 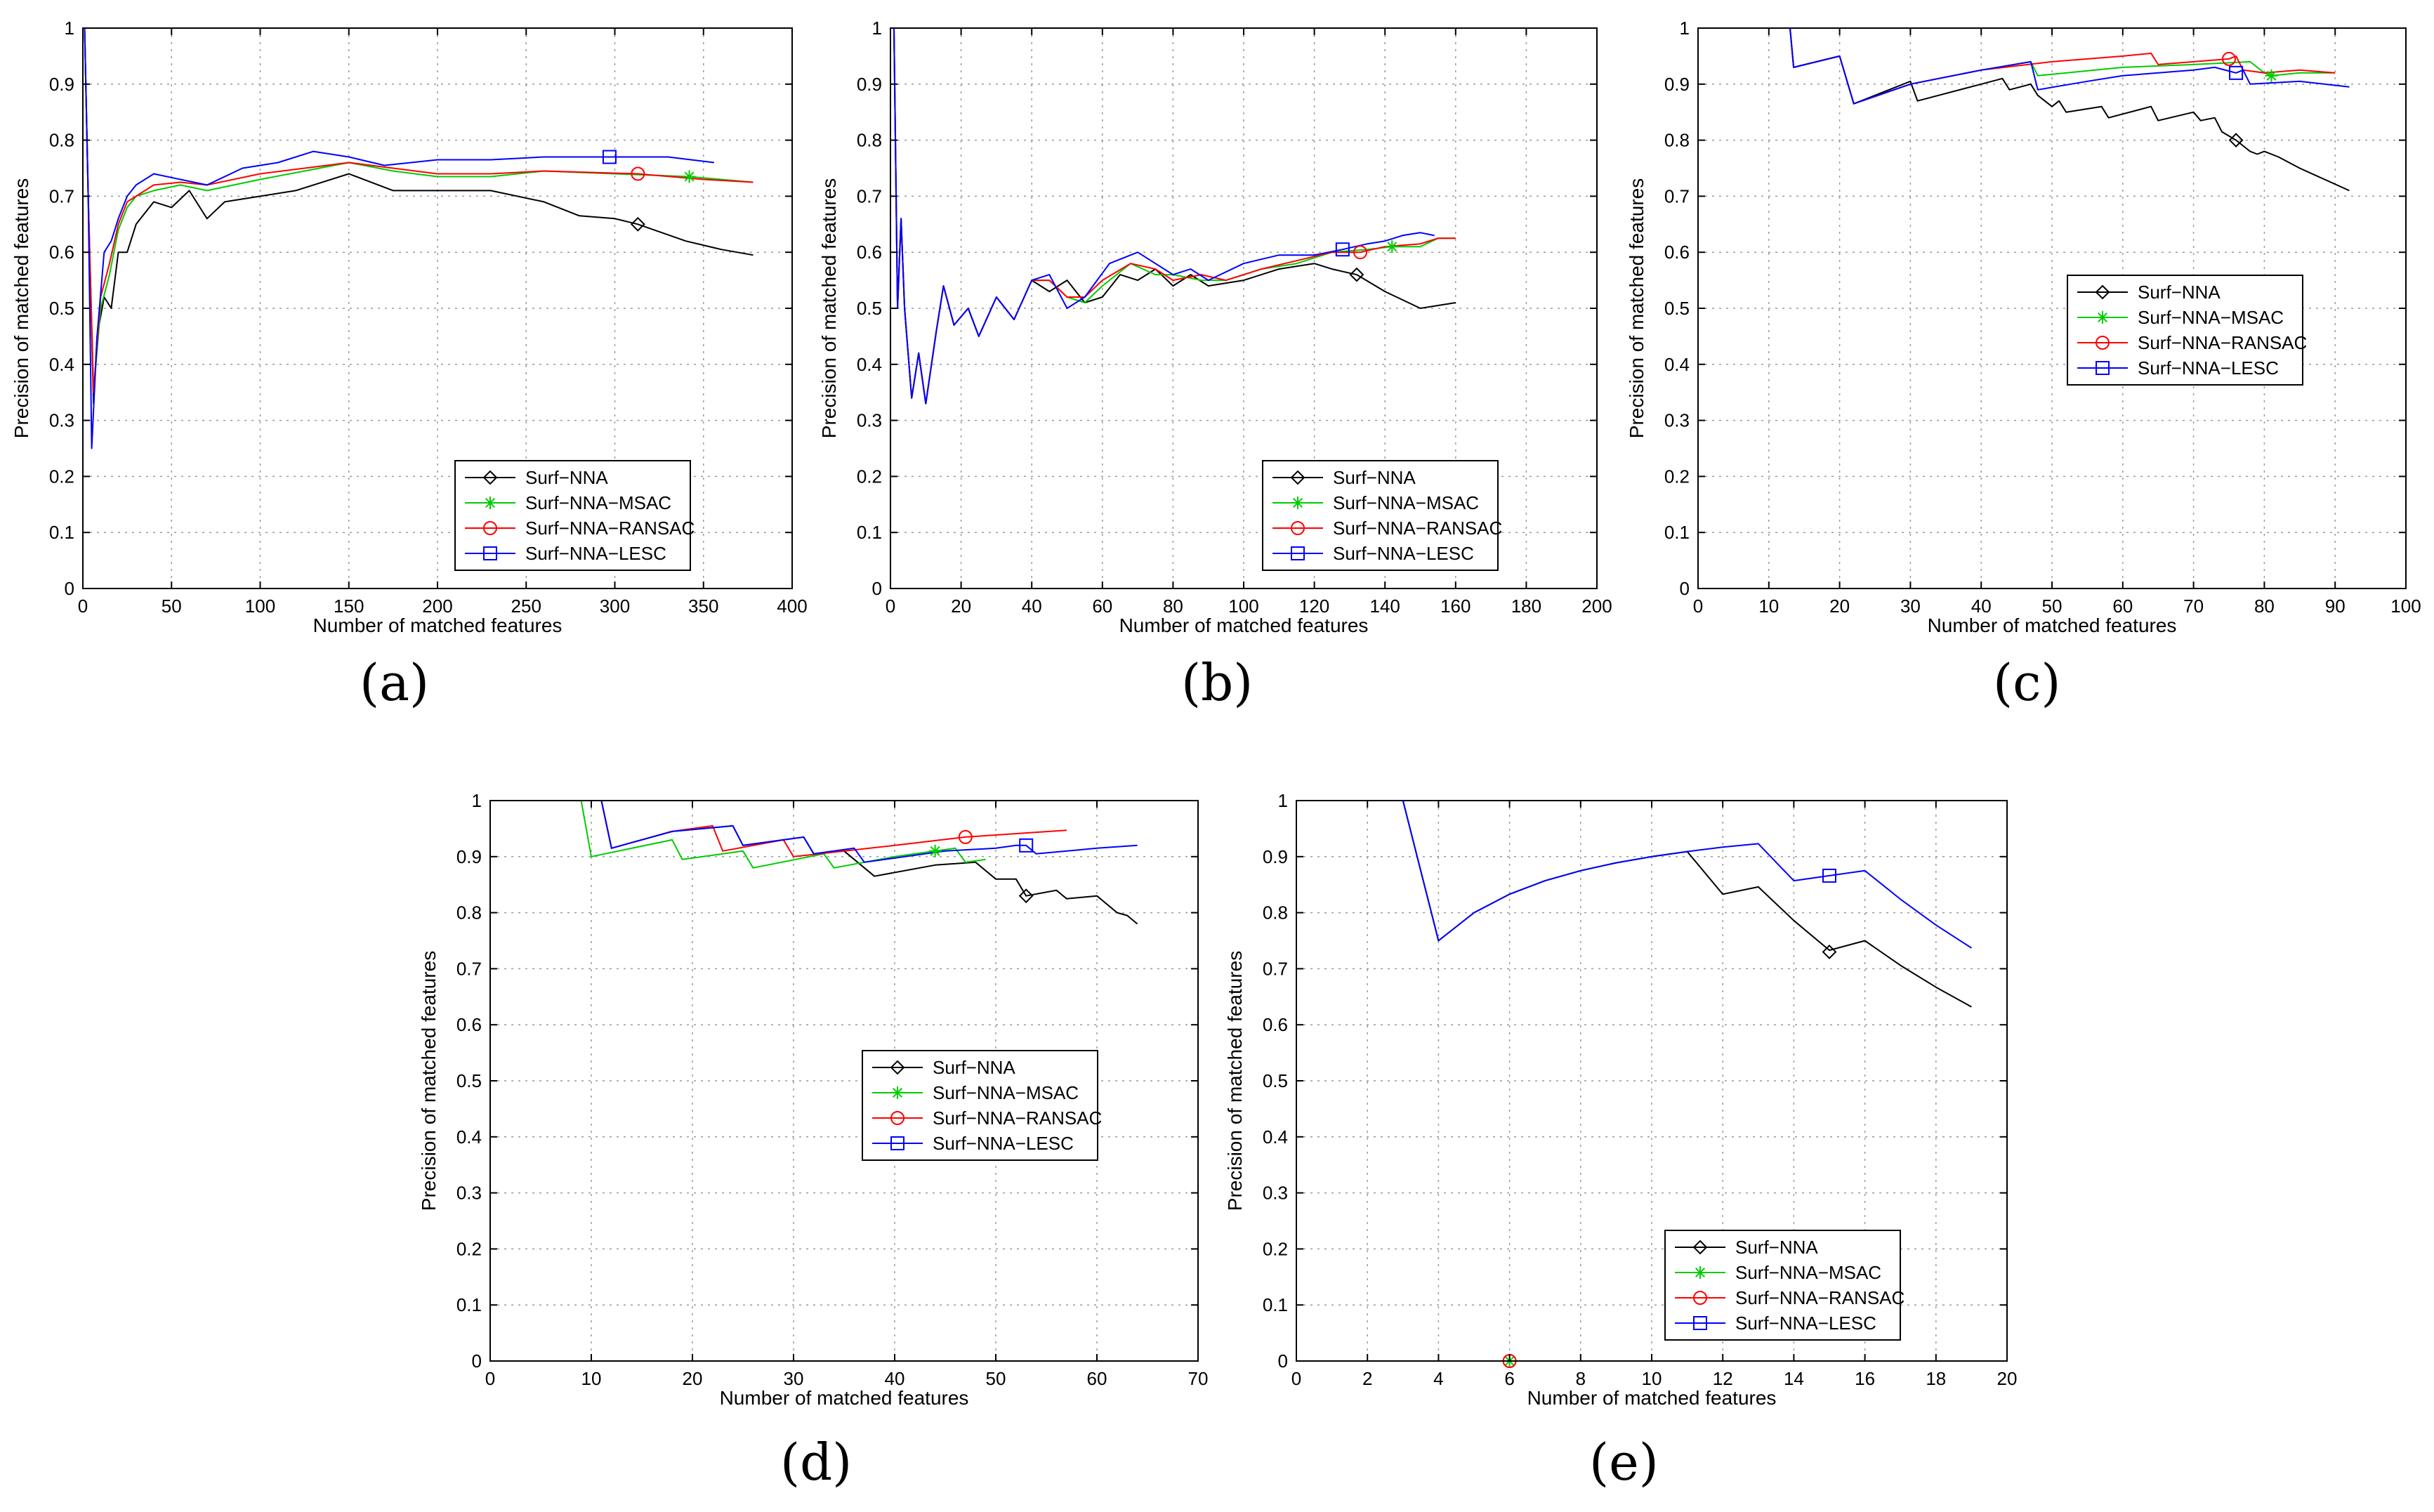 I want to click on x-tick-label: 400, so click(x=792, y=606).